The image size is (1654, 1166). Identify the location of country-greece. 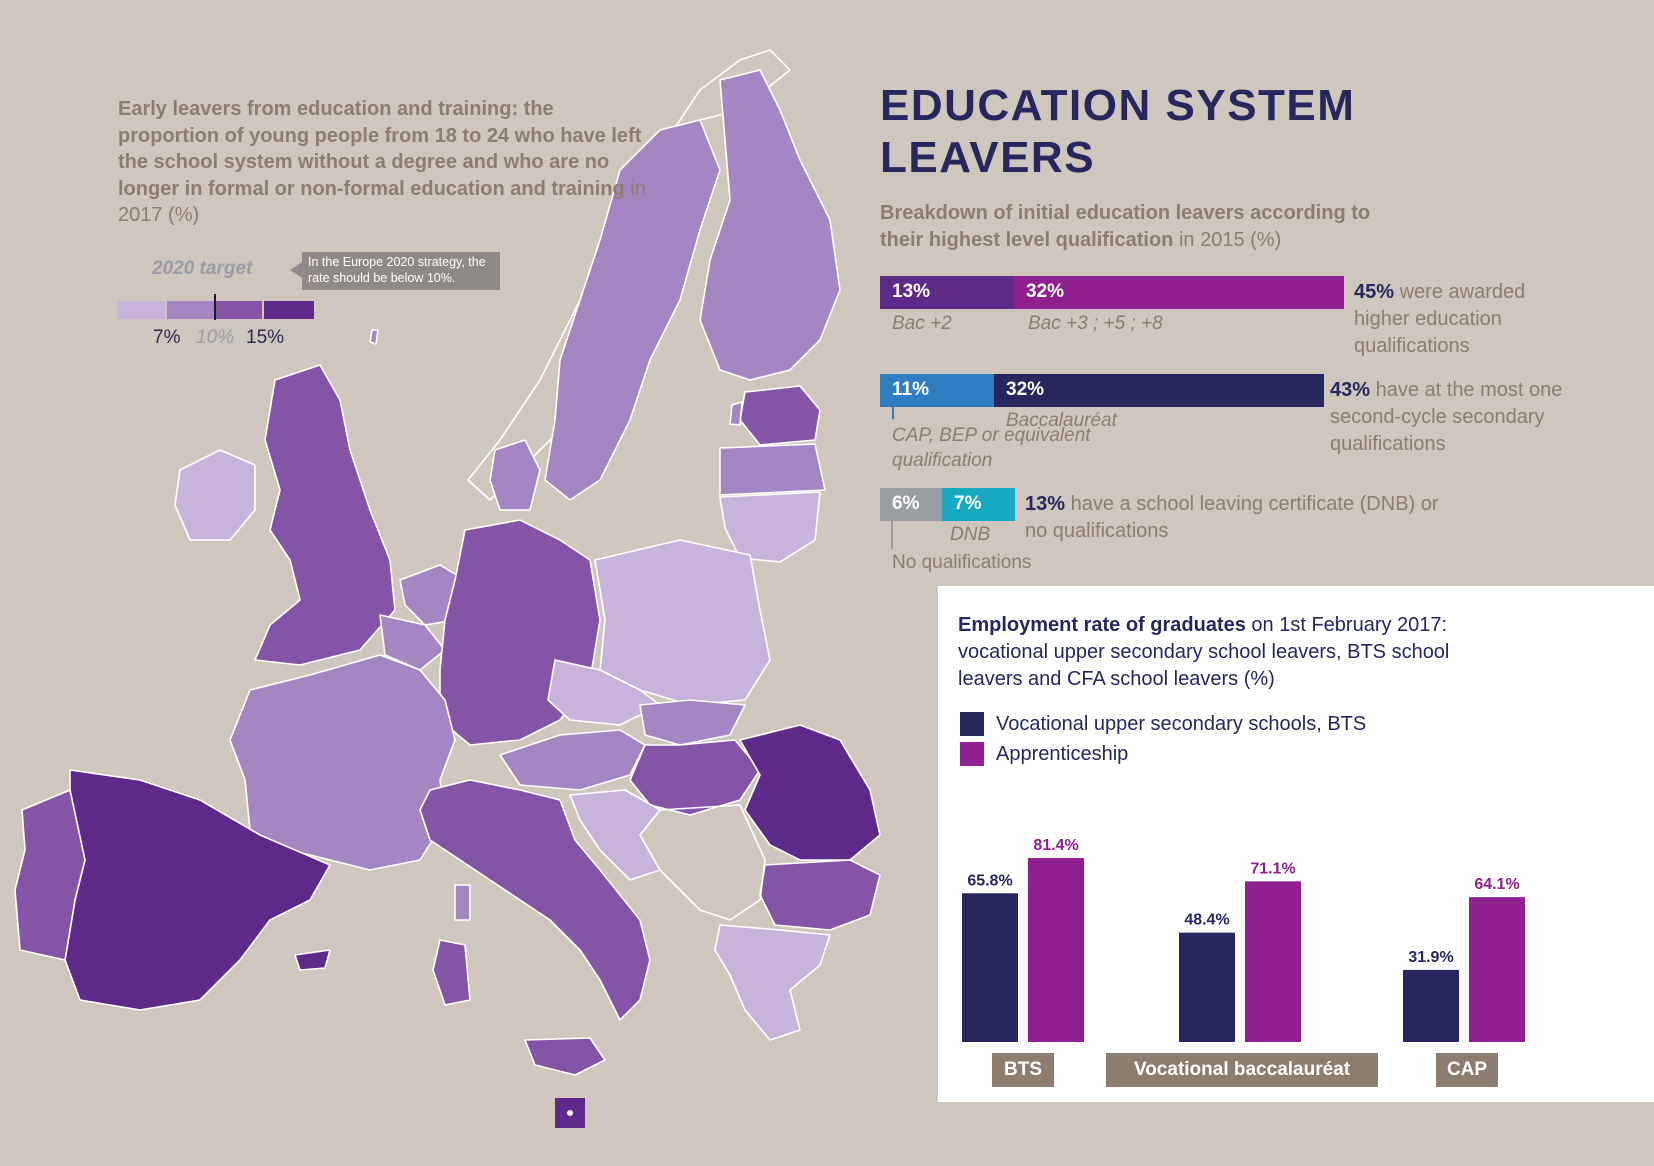
(772, 982).